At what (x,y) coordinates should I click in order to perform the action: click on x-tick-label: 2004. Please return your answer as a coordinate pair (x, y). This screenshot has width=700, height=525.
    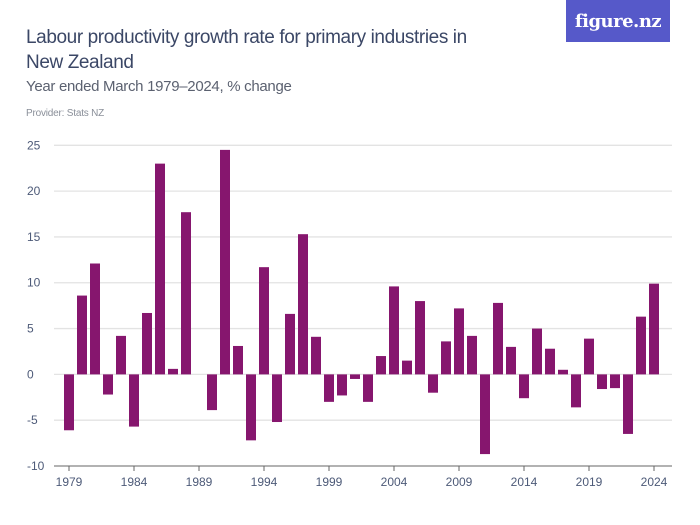
    Looking at the image, I should click on (394, 482).